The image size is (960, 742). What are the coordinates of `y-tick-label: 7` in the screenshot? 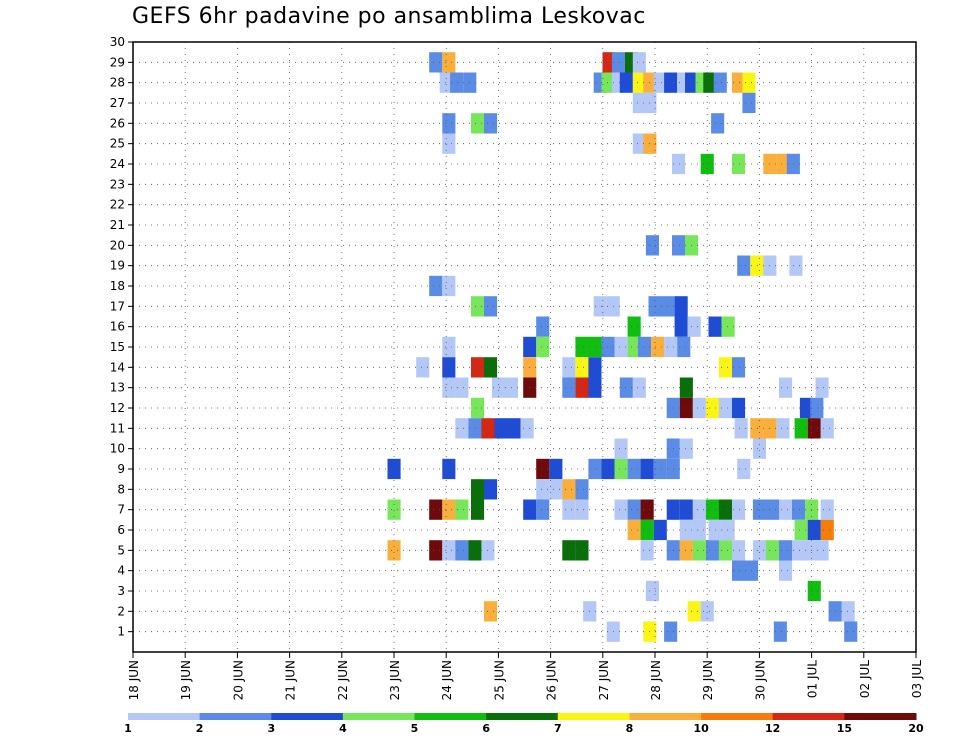 It's located at (121, 510).